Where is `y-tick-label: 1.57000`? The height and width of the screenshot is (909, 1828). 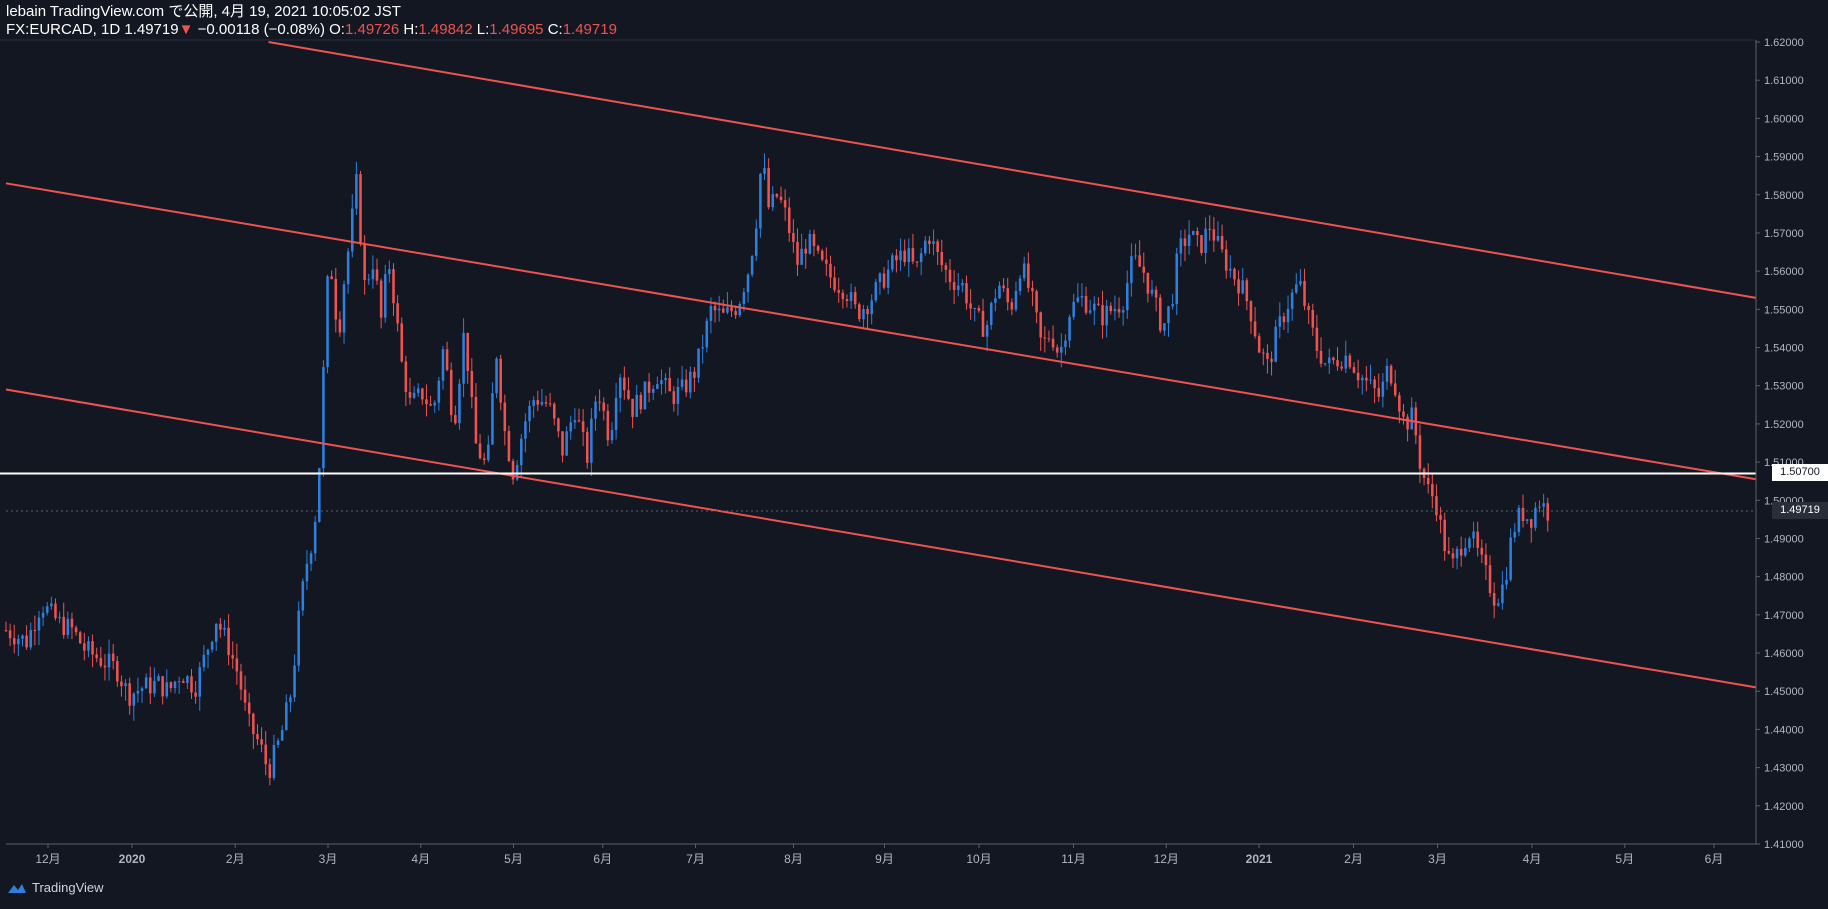 y-tick-label: 1.57000 is located at coordinates (1784, 234).